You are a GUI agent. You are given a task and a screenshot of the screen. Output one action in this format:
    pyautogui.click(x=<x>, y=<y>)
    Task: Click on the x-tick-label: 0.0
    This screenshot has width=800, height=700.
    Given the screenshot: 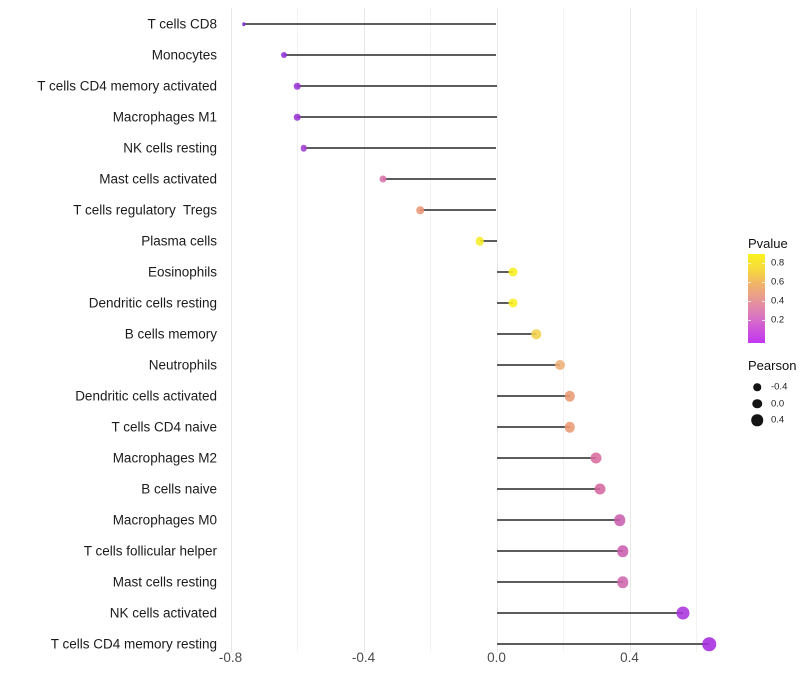 What is the action you would take?
    pyautogui.click(x=496, y=657)
    